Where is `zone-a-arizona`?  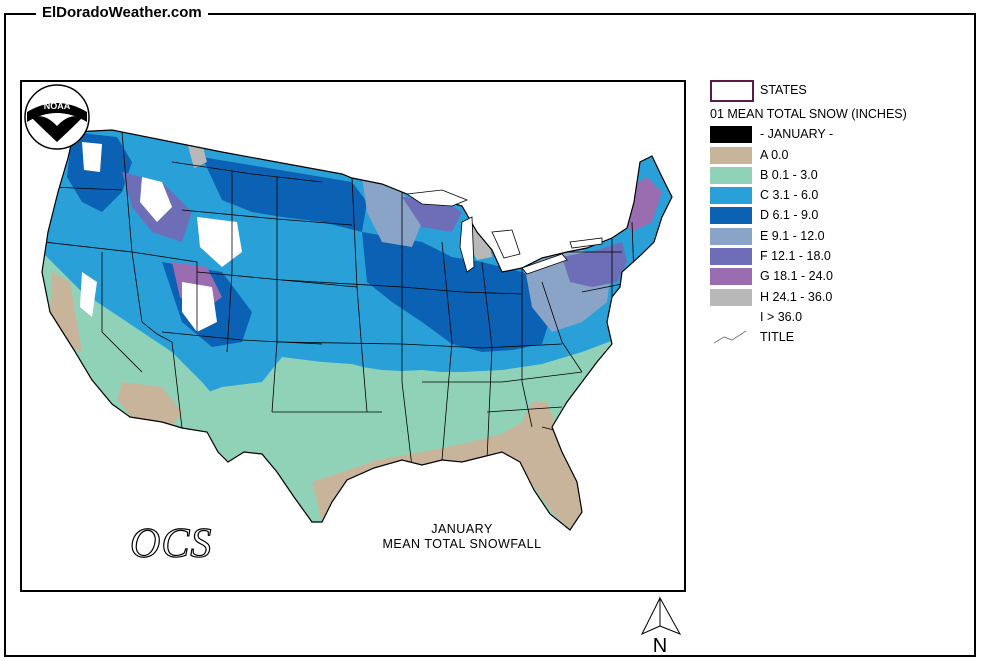
zone-a-arizona is located at coordinates (149, 404).